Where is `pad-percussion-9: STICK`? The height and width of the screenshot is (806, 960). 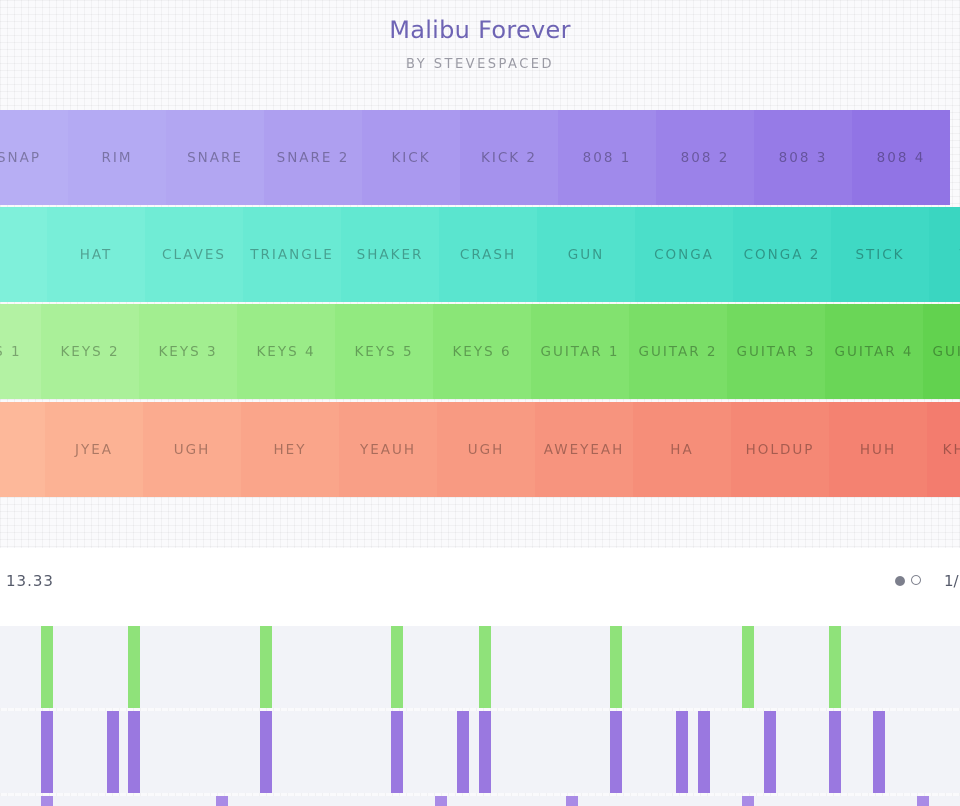
pad-percussion-9: STICK is located at coordinates (880, 254).